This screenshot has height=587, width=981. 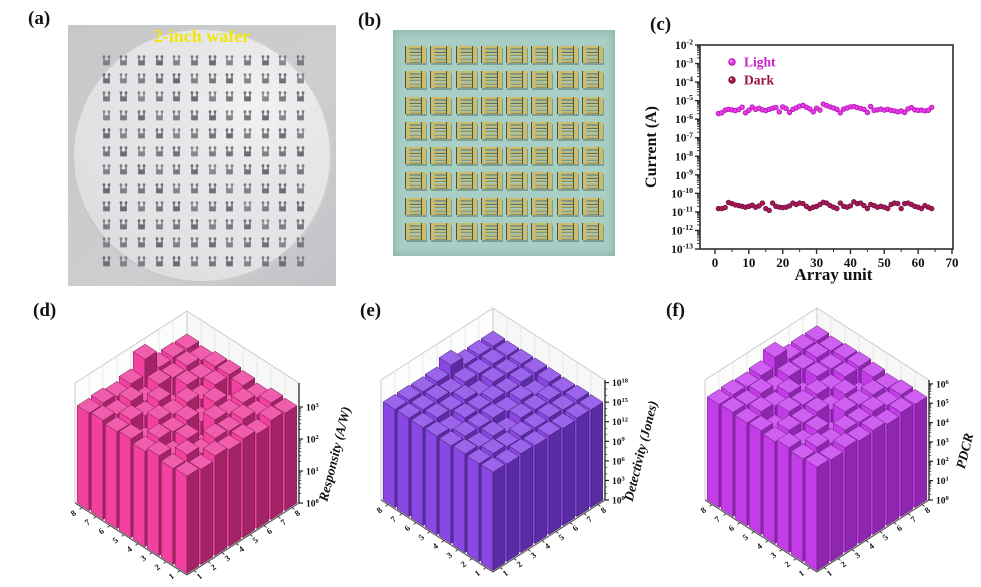 What do you see at coordinates (952, 262) in the screenshot?
I see `svg-text: 70` at bounding box center [952, 262].